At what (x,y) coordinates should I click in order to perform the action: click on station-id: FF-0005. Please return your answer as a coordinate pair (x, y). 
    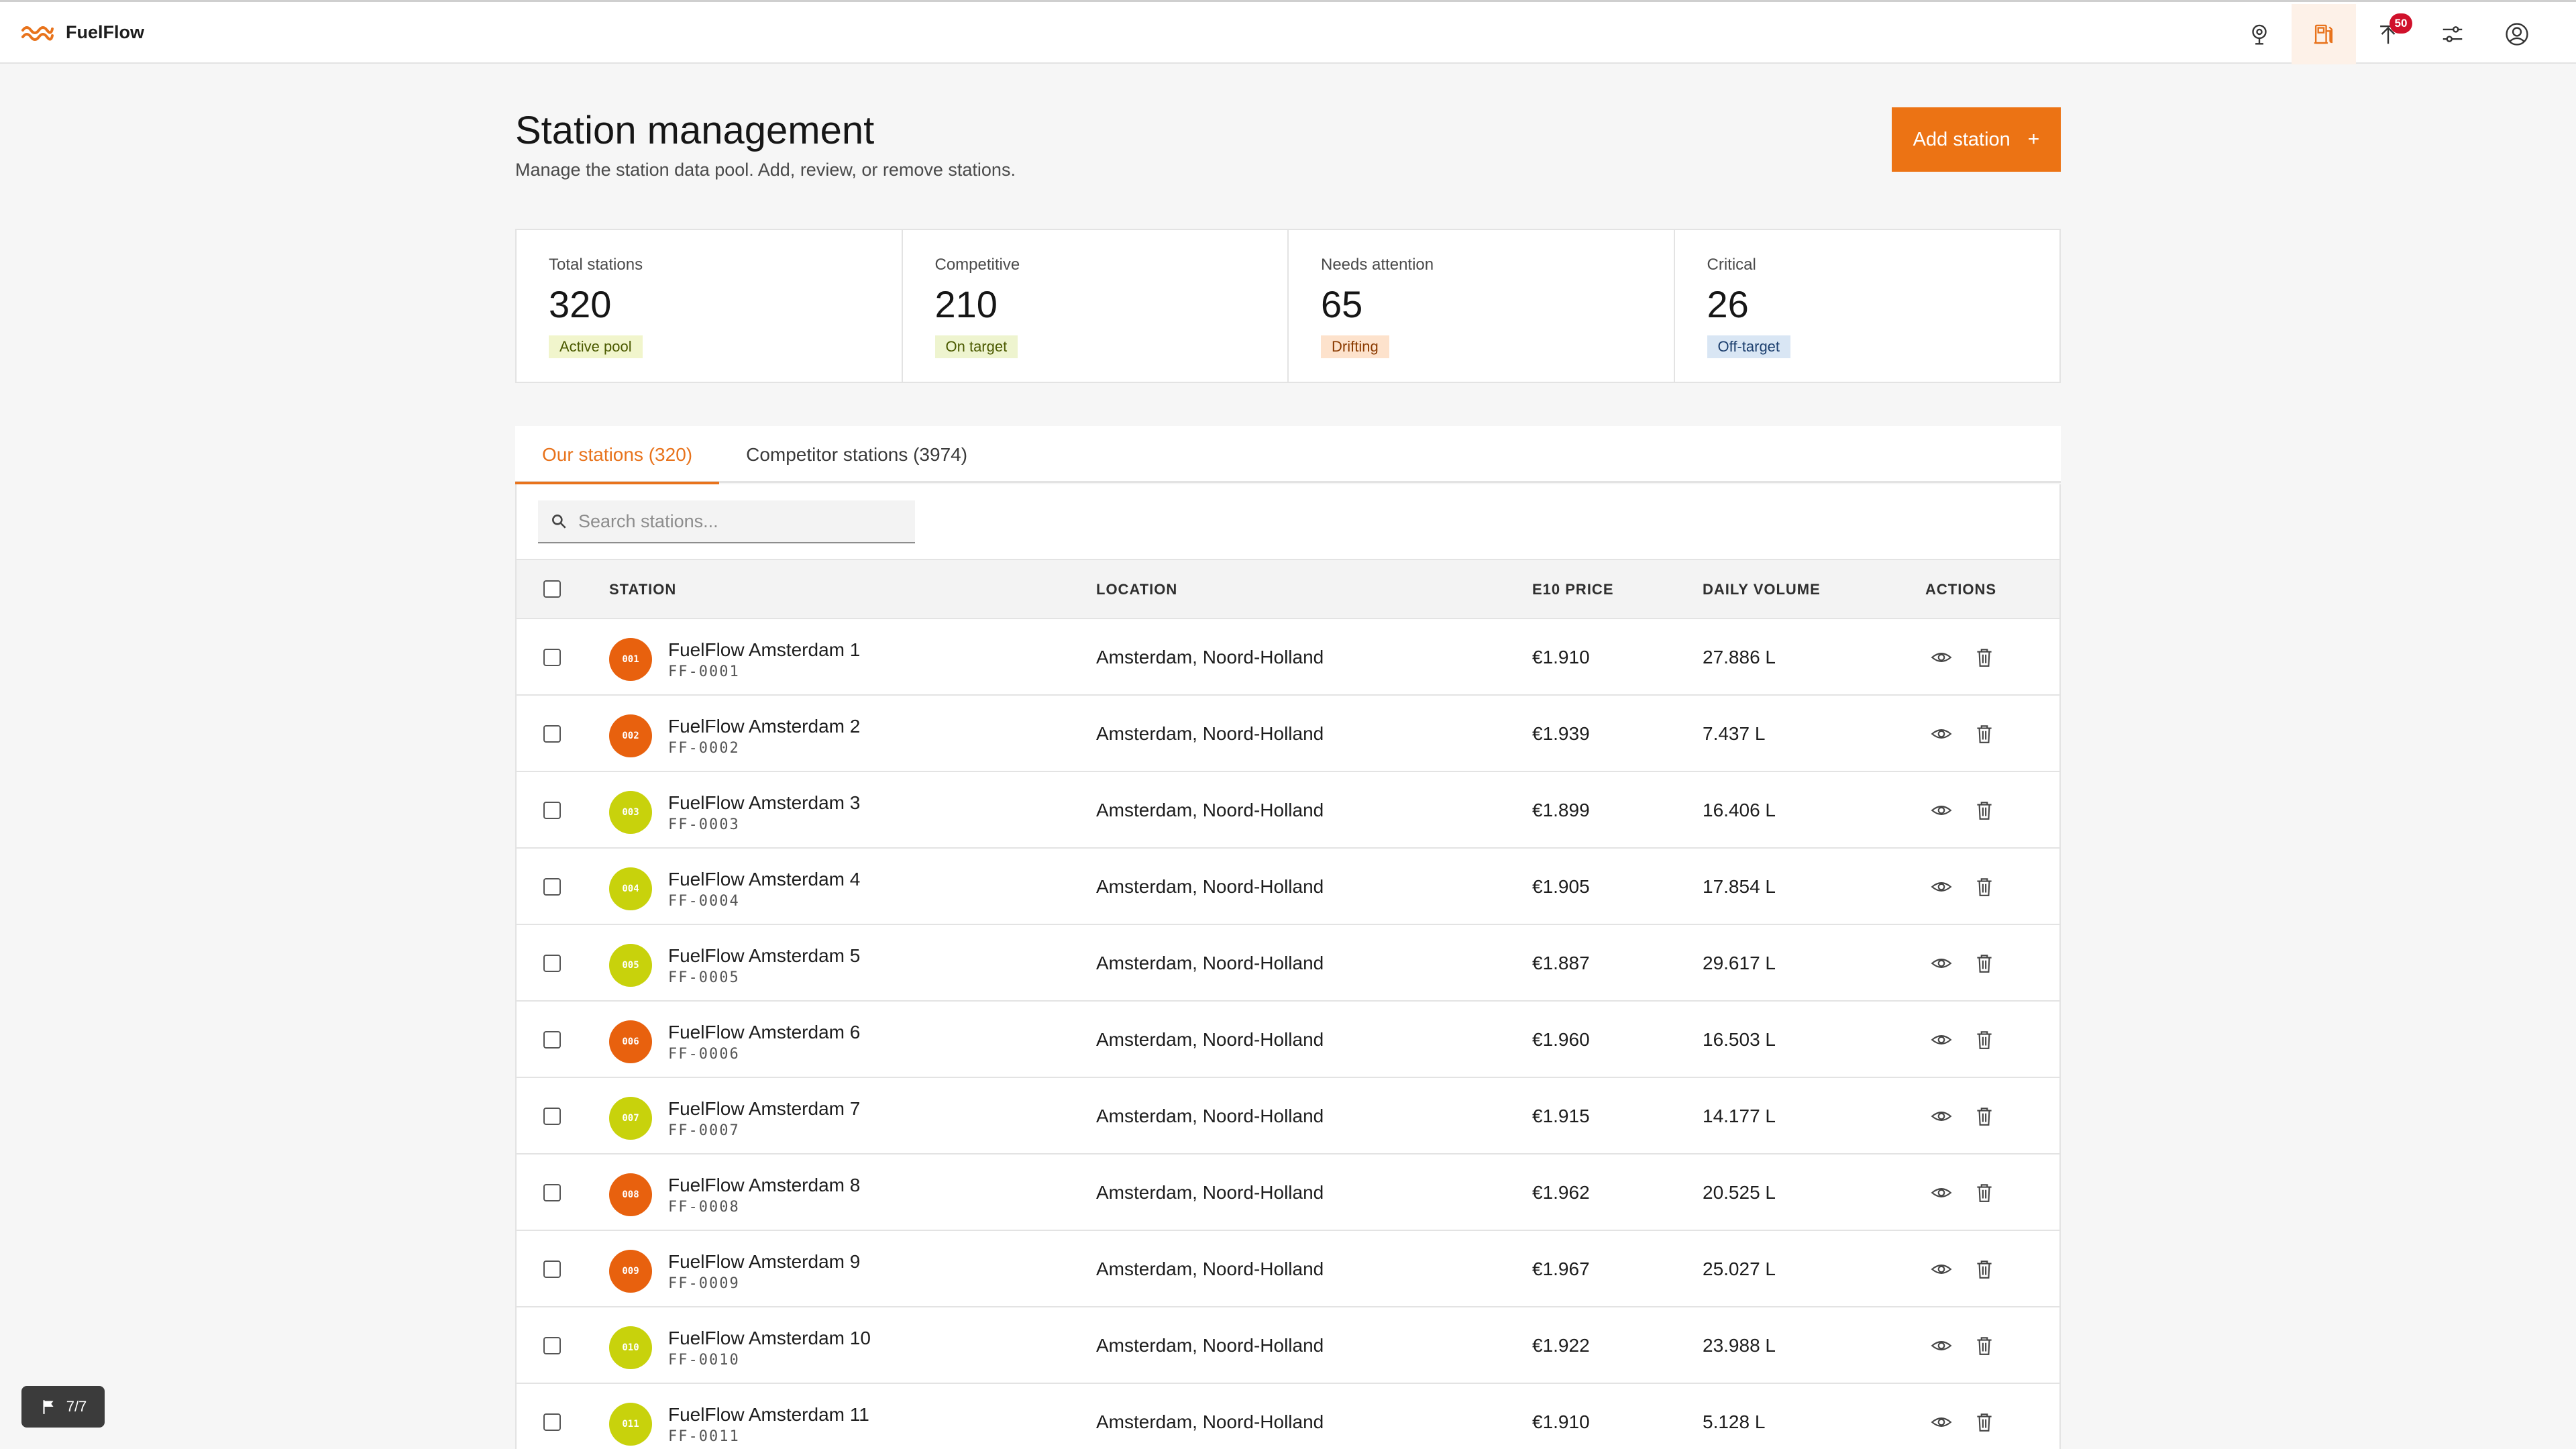
    Looking at the image, I should click on (704, 977).